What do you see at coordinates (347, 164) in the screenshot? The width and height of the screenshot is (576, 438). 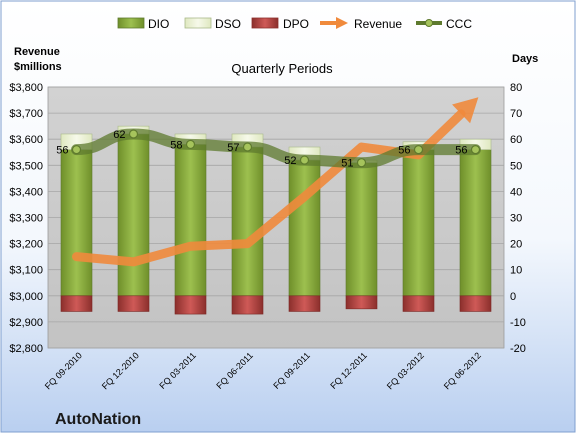 I see `ccc-data-label: 51` at bounding box center [347, 164].